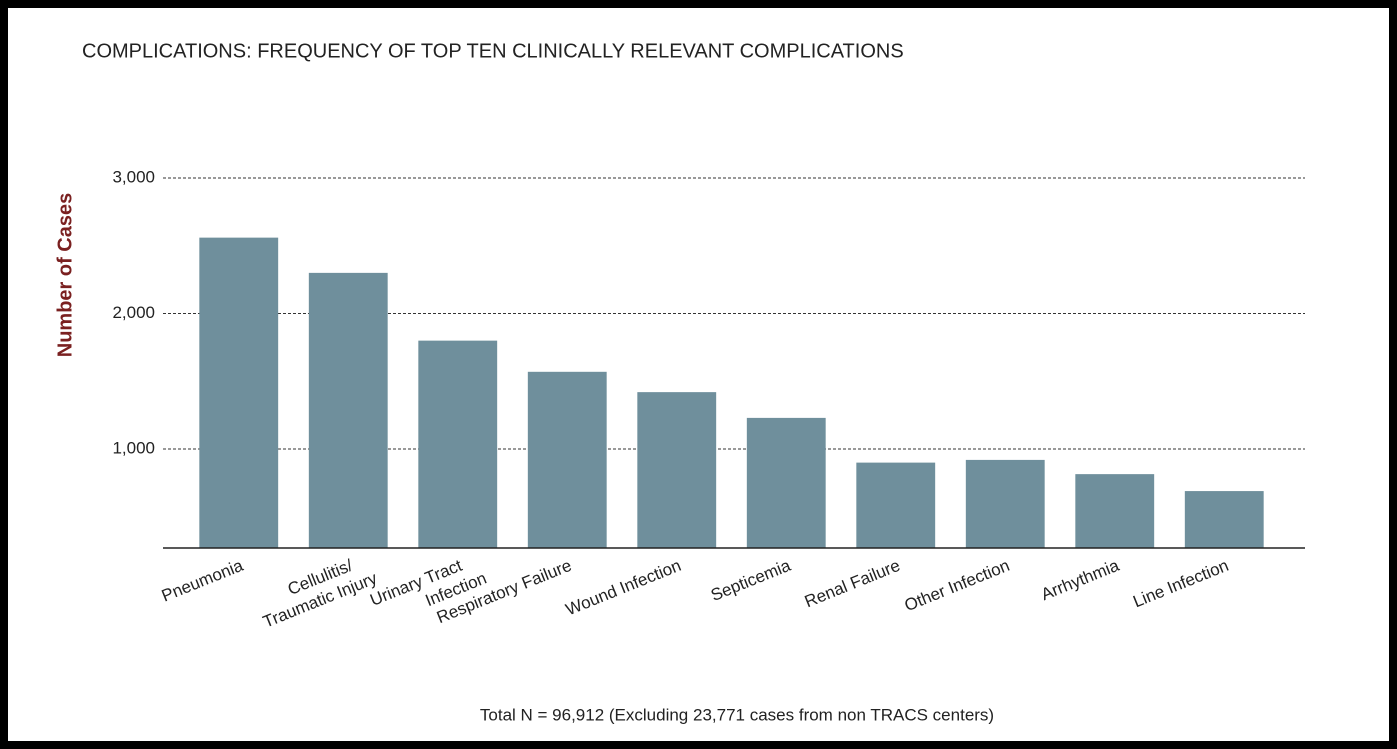 The height and width of the screenshot is (749, 1397). I want to click on y-tick-label: 1,000, so click(133, 448).